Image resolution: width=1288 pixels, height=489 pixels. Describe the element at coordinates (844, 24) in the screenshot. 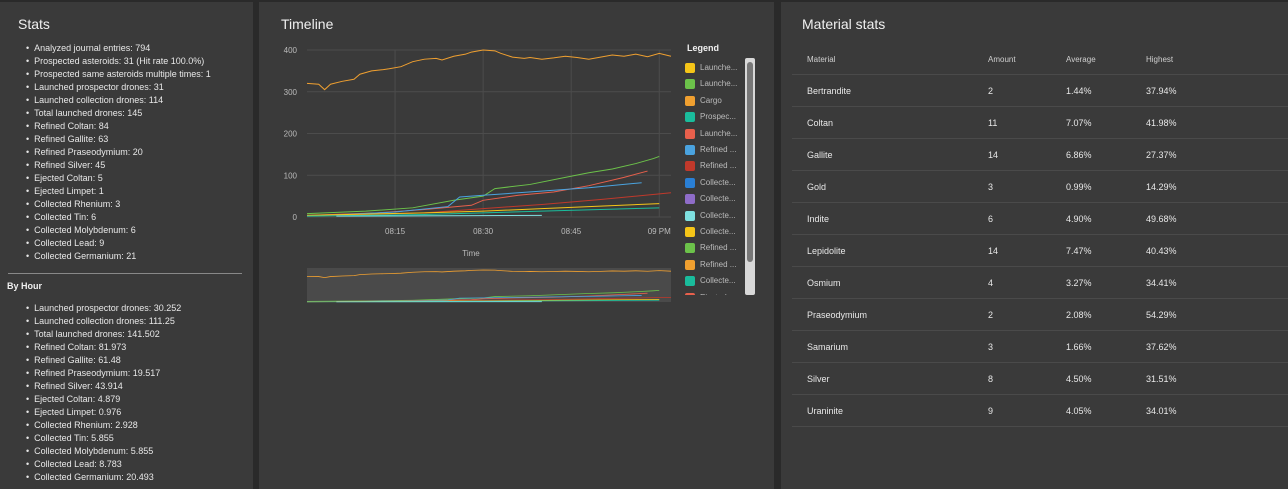

I see `material-stats-title: Material stats` at that location.